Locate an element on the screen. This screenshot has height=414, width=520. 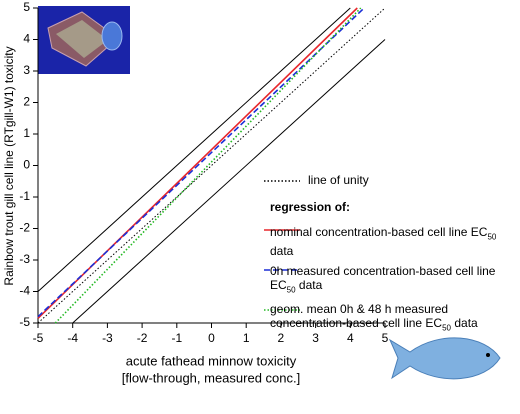
x-tick-label: -3 is located at coordinates (107, 338).